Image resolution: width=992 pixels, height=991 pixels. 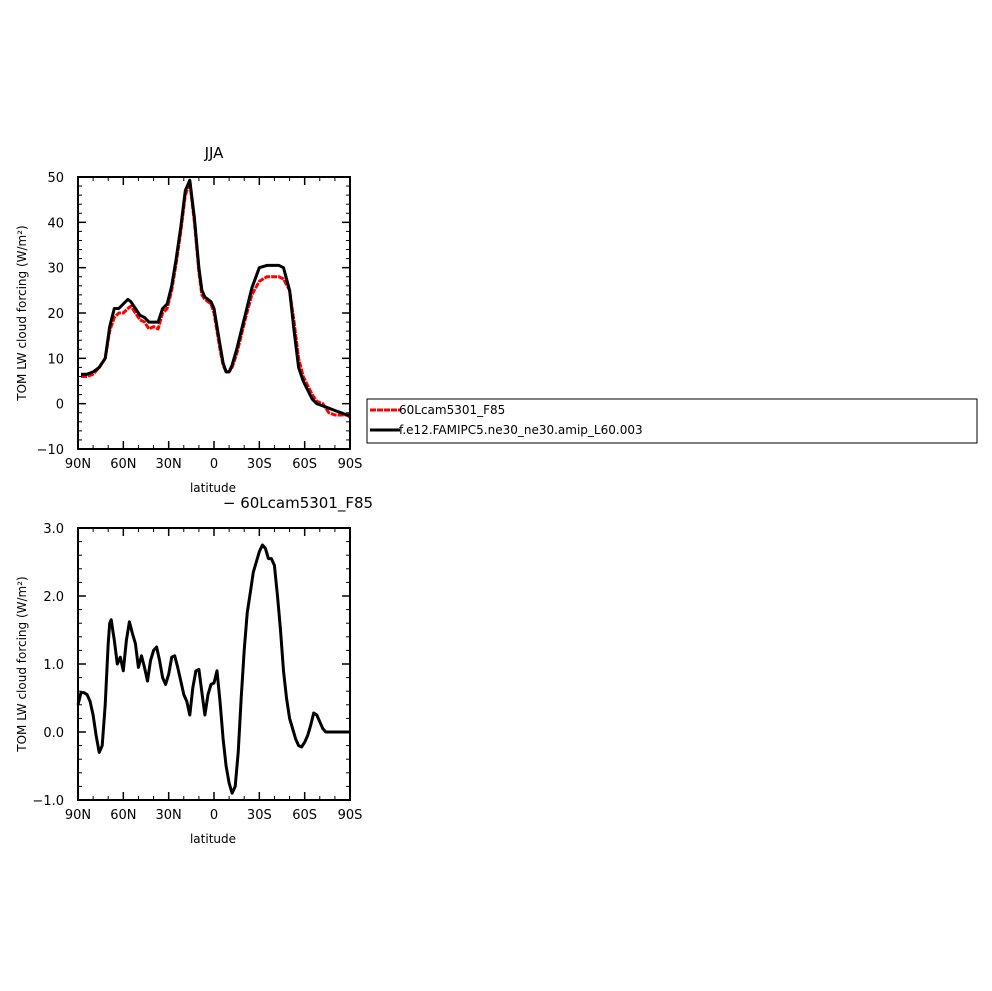 What do you see at coordinates (55, 269) in the screenshot?
I see `y-tick-label: 30` at bounding box center [55, 269].